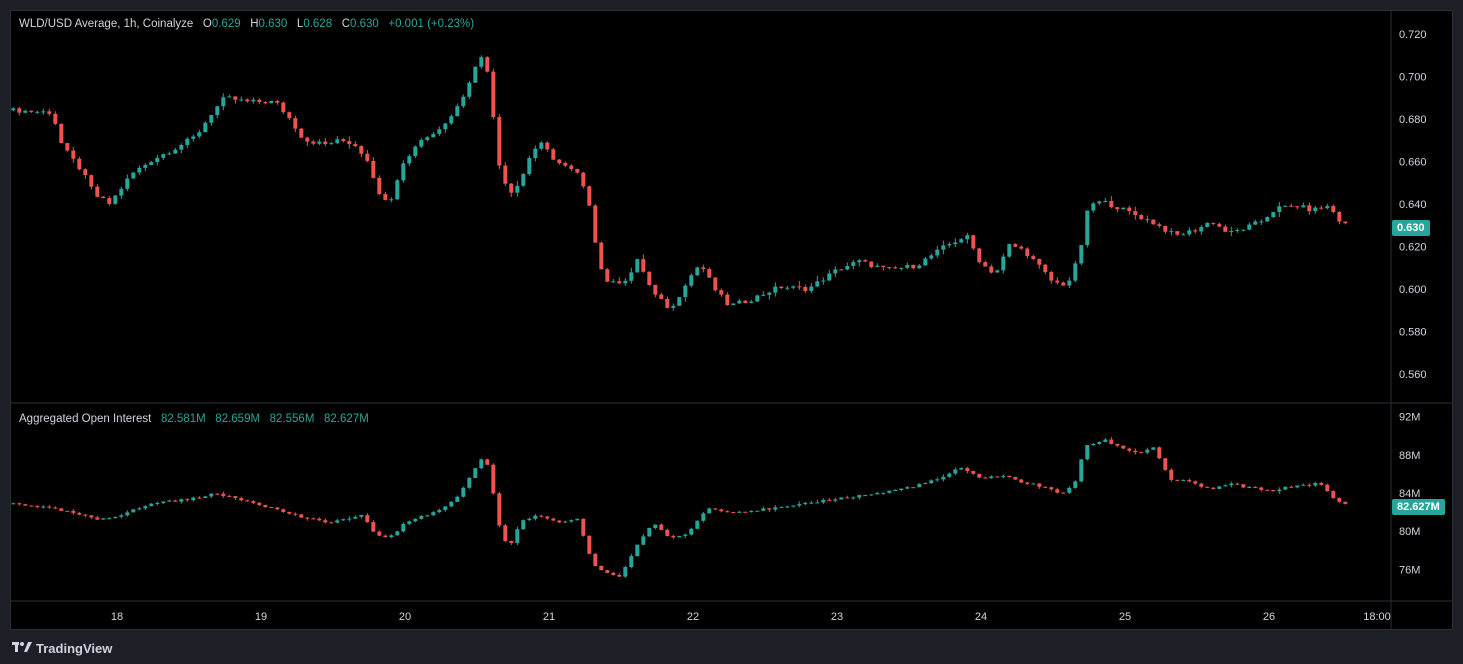 This screenshot has height=664, width=1463. Describe the element at coordinates (346, 419) in the screenshot. I see `oi-close-value: 82.627M` at that location.